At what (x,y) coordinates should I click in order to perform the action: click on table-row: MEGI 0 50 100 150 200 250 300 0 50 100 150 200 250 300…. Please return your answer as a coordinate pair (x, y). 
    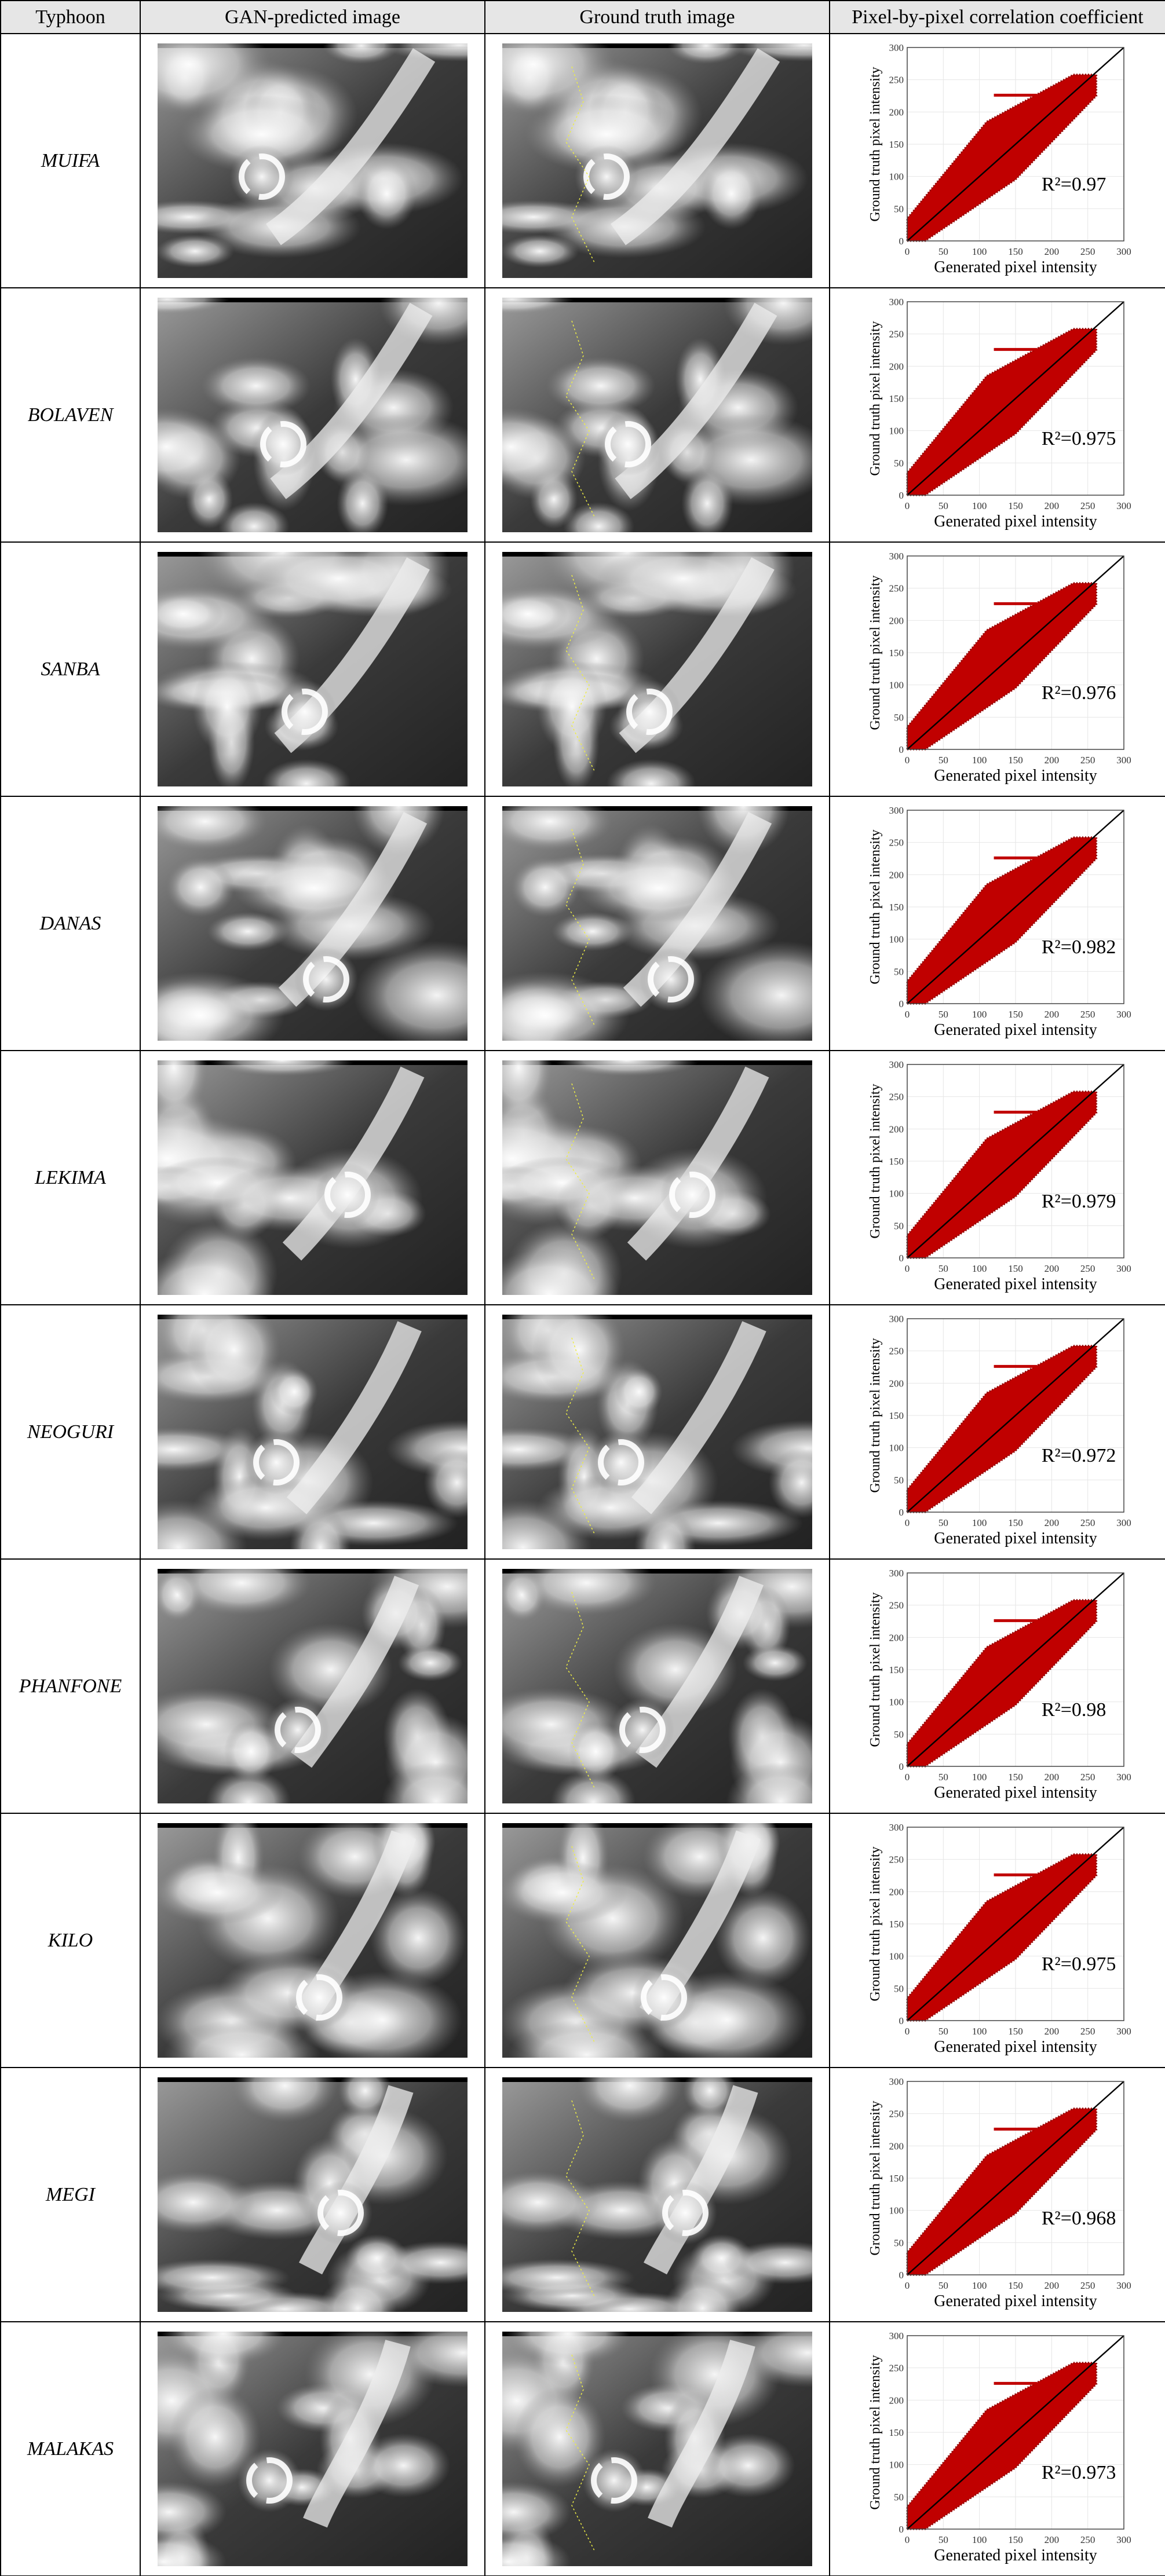
    Looking at the image, I should click on (582, 2194).